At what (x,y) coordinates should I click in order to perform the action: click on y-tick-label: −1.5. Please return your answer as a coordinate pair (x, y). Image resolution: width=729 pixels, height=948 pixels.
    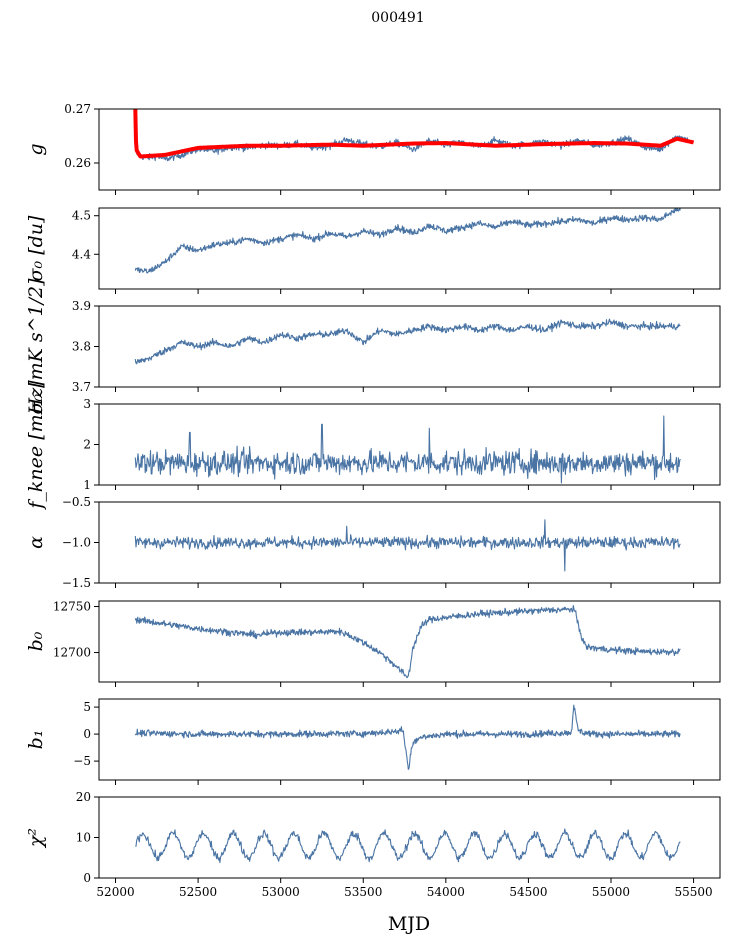
    Looking at the image, I should click on (76, 583).